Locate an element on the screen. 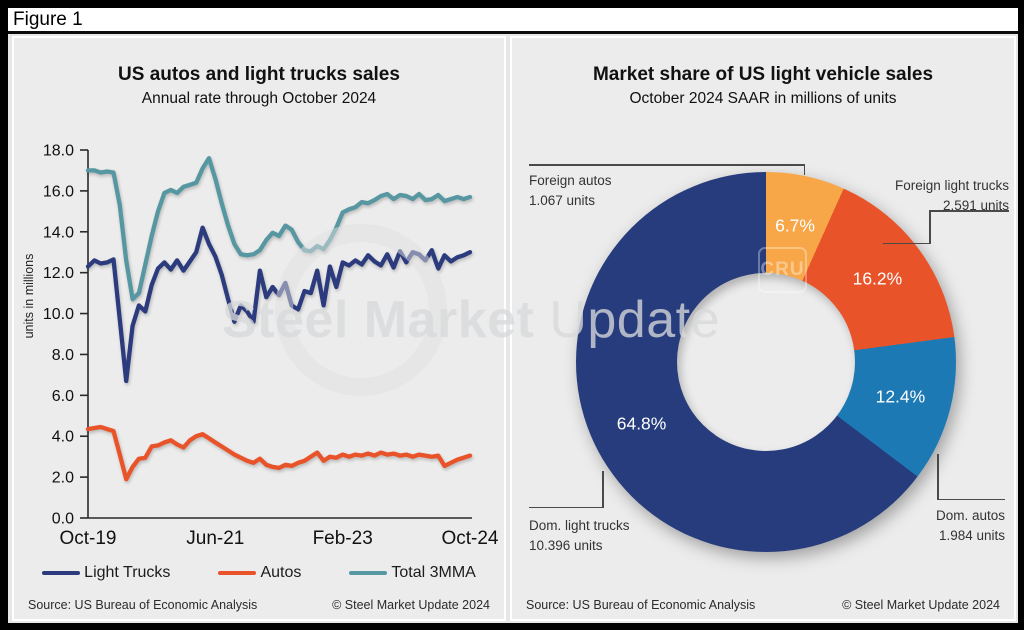 This screenshot has height=630, width=1024. callout-tick-foreign-autos is located at coordinates (804, 169).